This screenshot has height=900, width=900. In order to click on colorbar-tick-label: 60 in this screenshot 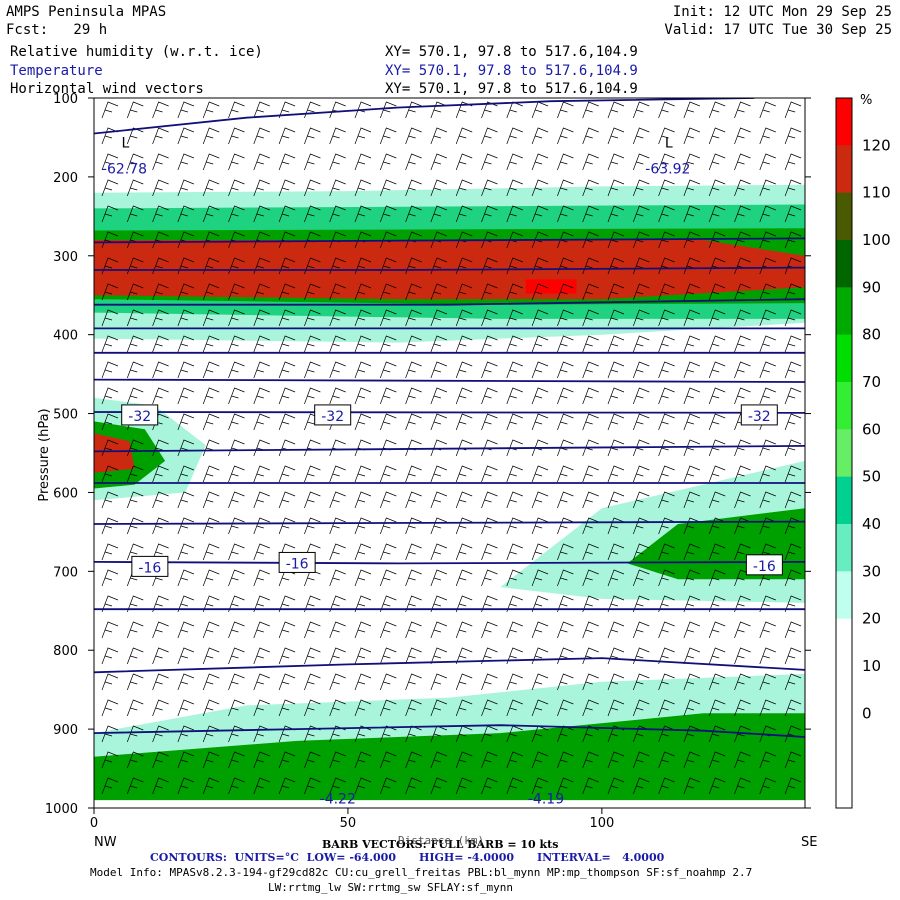, I will do `click(871, 429)`.